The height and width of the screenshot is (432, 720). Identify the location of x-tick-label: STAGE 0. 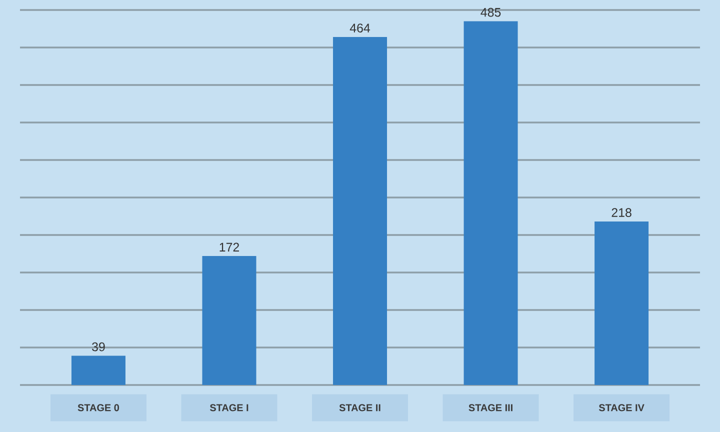
(98, 408).